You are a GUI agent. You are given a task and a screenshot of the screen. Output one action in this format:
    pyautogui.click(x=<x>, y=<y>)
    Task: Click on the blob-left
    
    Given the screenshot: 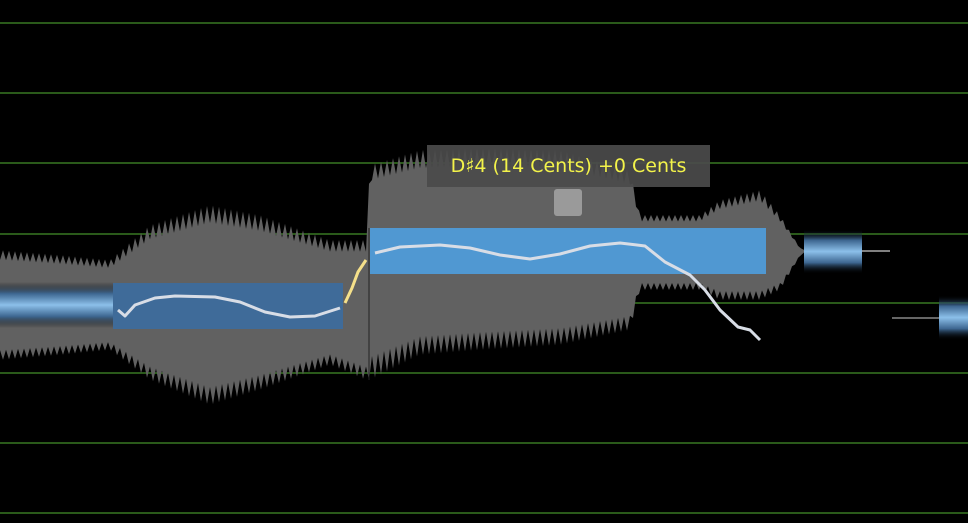 What is the action you would take?
    pyautogui.click(x=56, y=305)
    